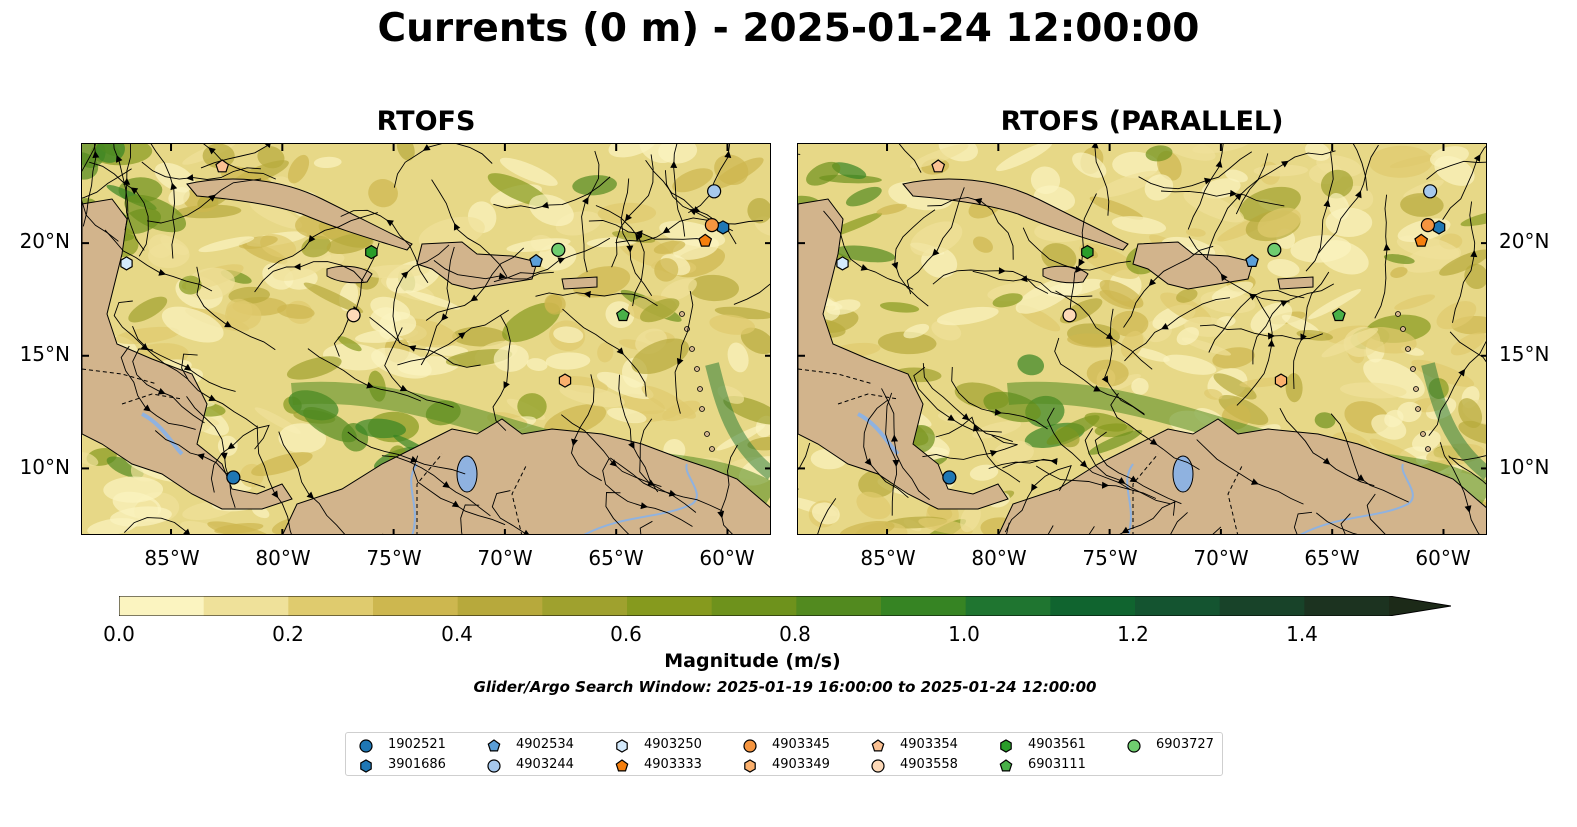  What do you see at coordinates (727, 558) in the screenshot?
I see `lon-label-60w-left: 60°W` at bounding box center [727, 558].